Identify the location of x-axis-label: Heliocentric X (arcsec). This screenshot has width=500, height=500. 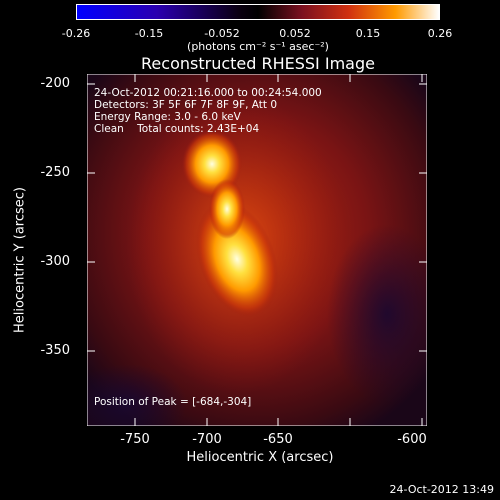
(260, 457).